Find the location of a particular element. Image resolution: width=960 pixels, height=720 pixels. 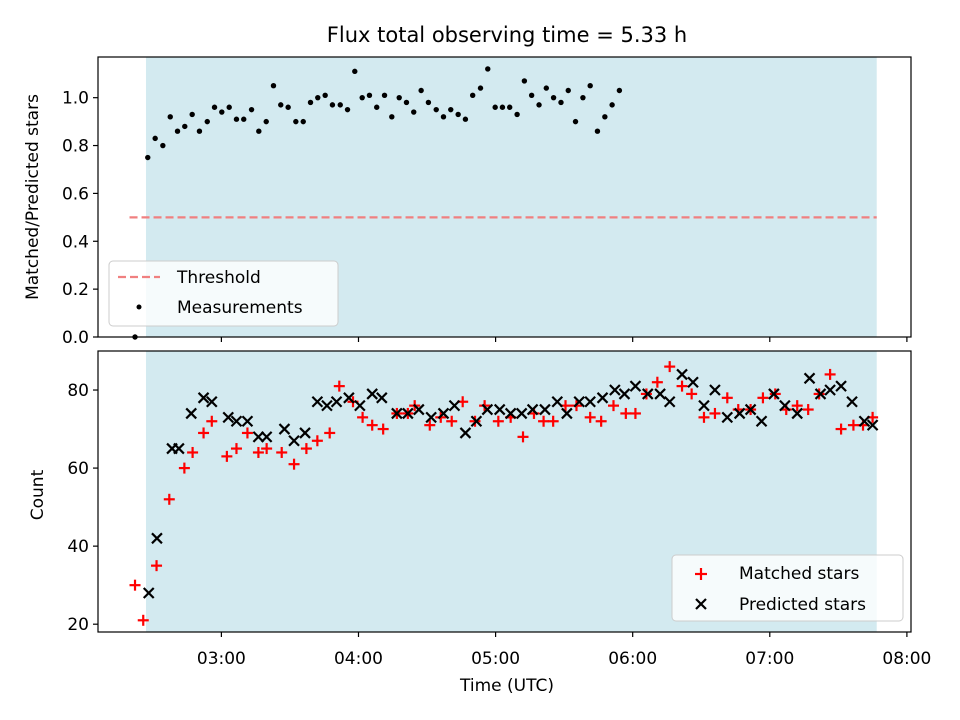

count-xtick-label: 05:00 is located at coordinates (495, 659).